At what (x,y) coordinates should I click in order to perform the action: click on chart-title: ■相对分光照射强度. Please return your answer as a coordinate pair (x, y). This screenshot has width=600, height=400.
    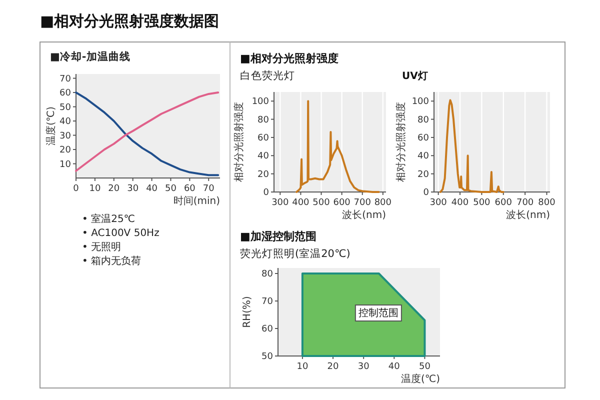
    Looking at the image, I should click on (289, 58).